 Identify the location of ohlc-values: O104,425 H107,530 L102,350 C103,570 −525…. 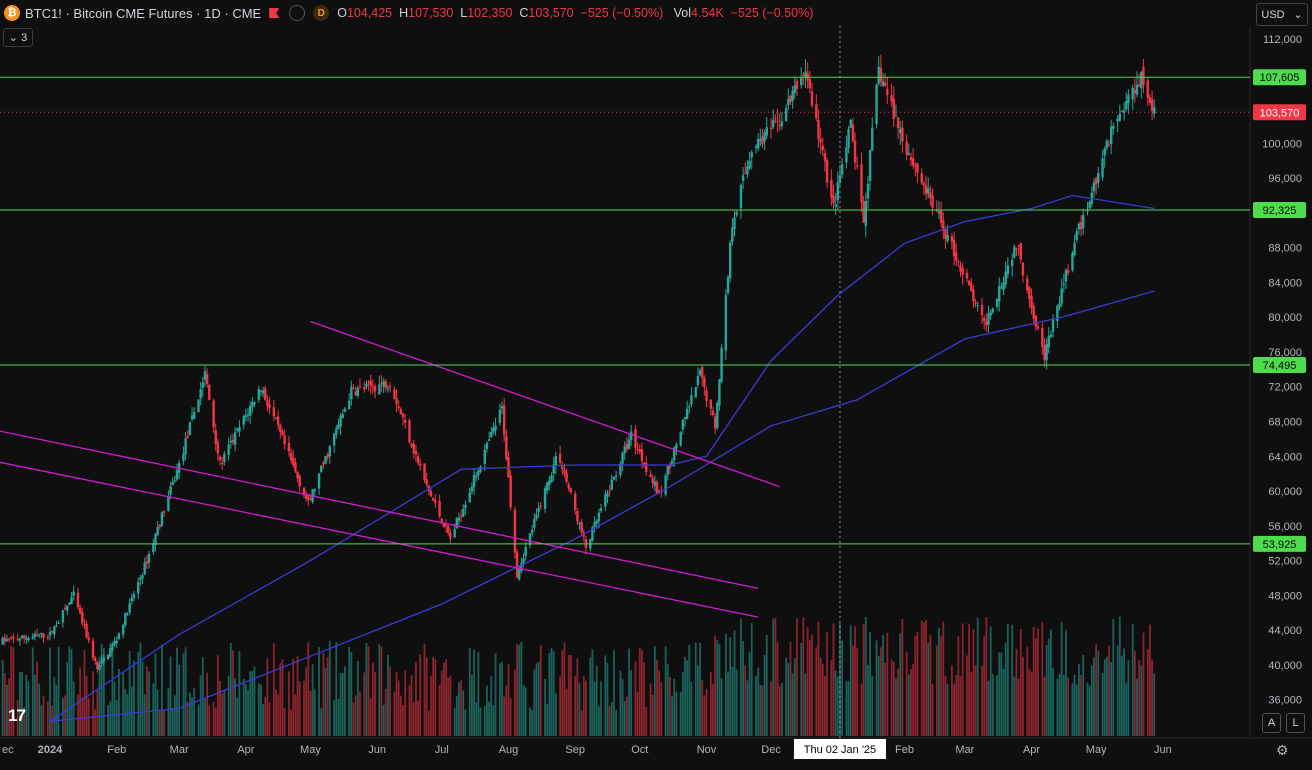
(575, 13).